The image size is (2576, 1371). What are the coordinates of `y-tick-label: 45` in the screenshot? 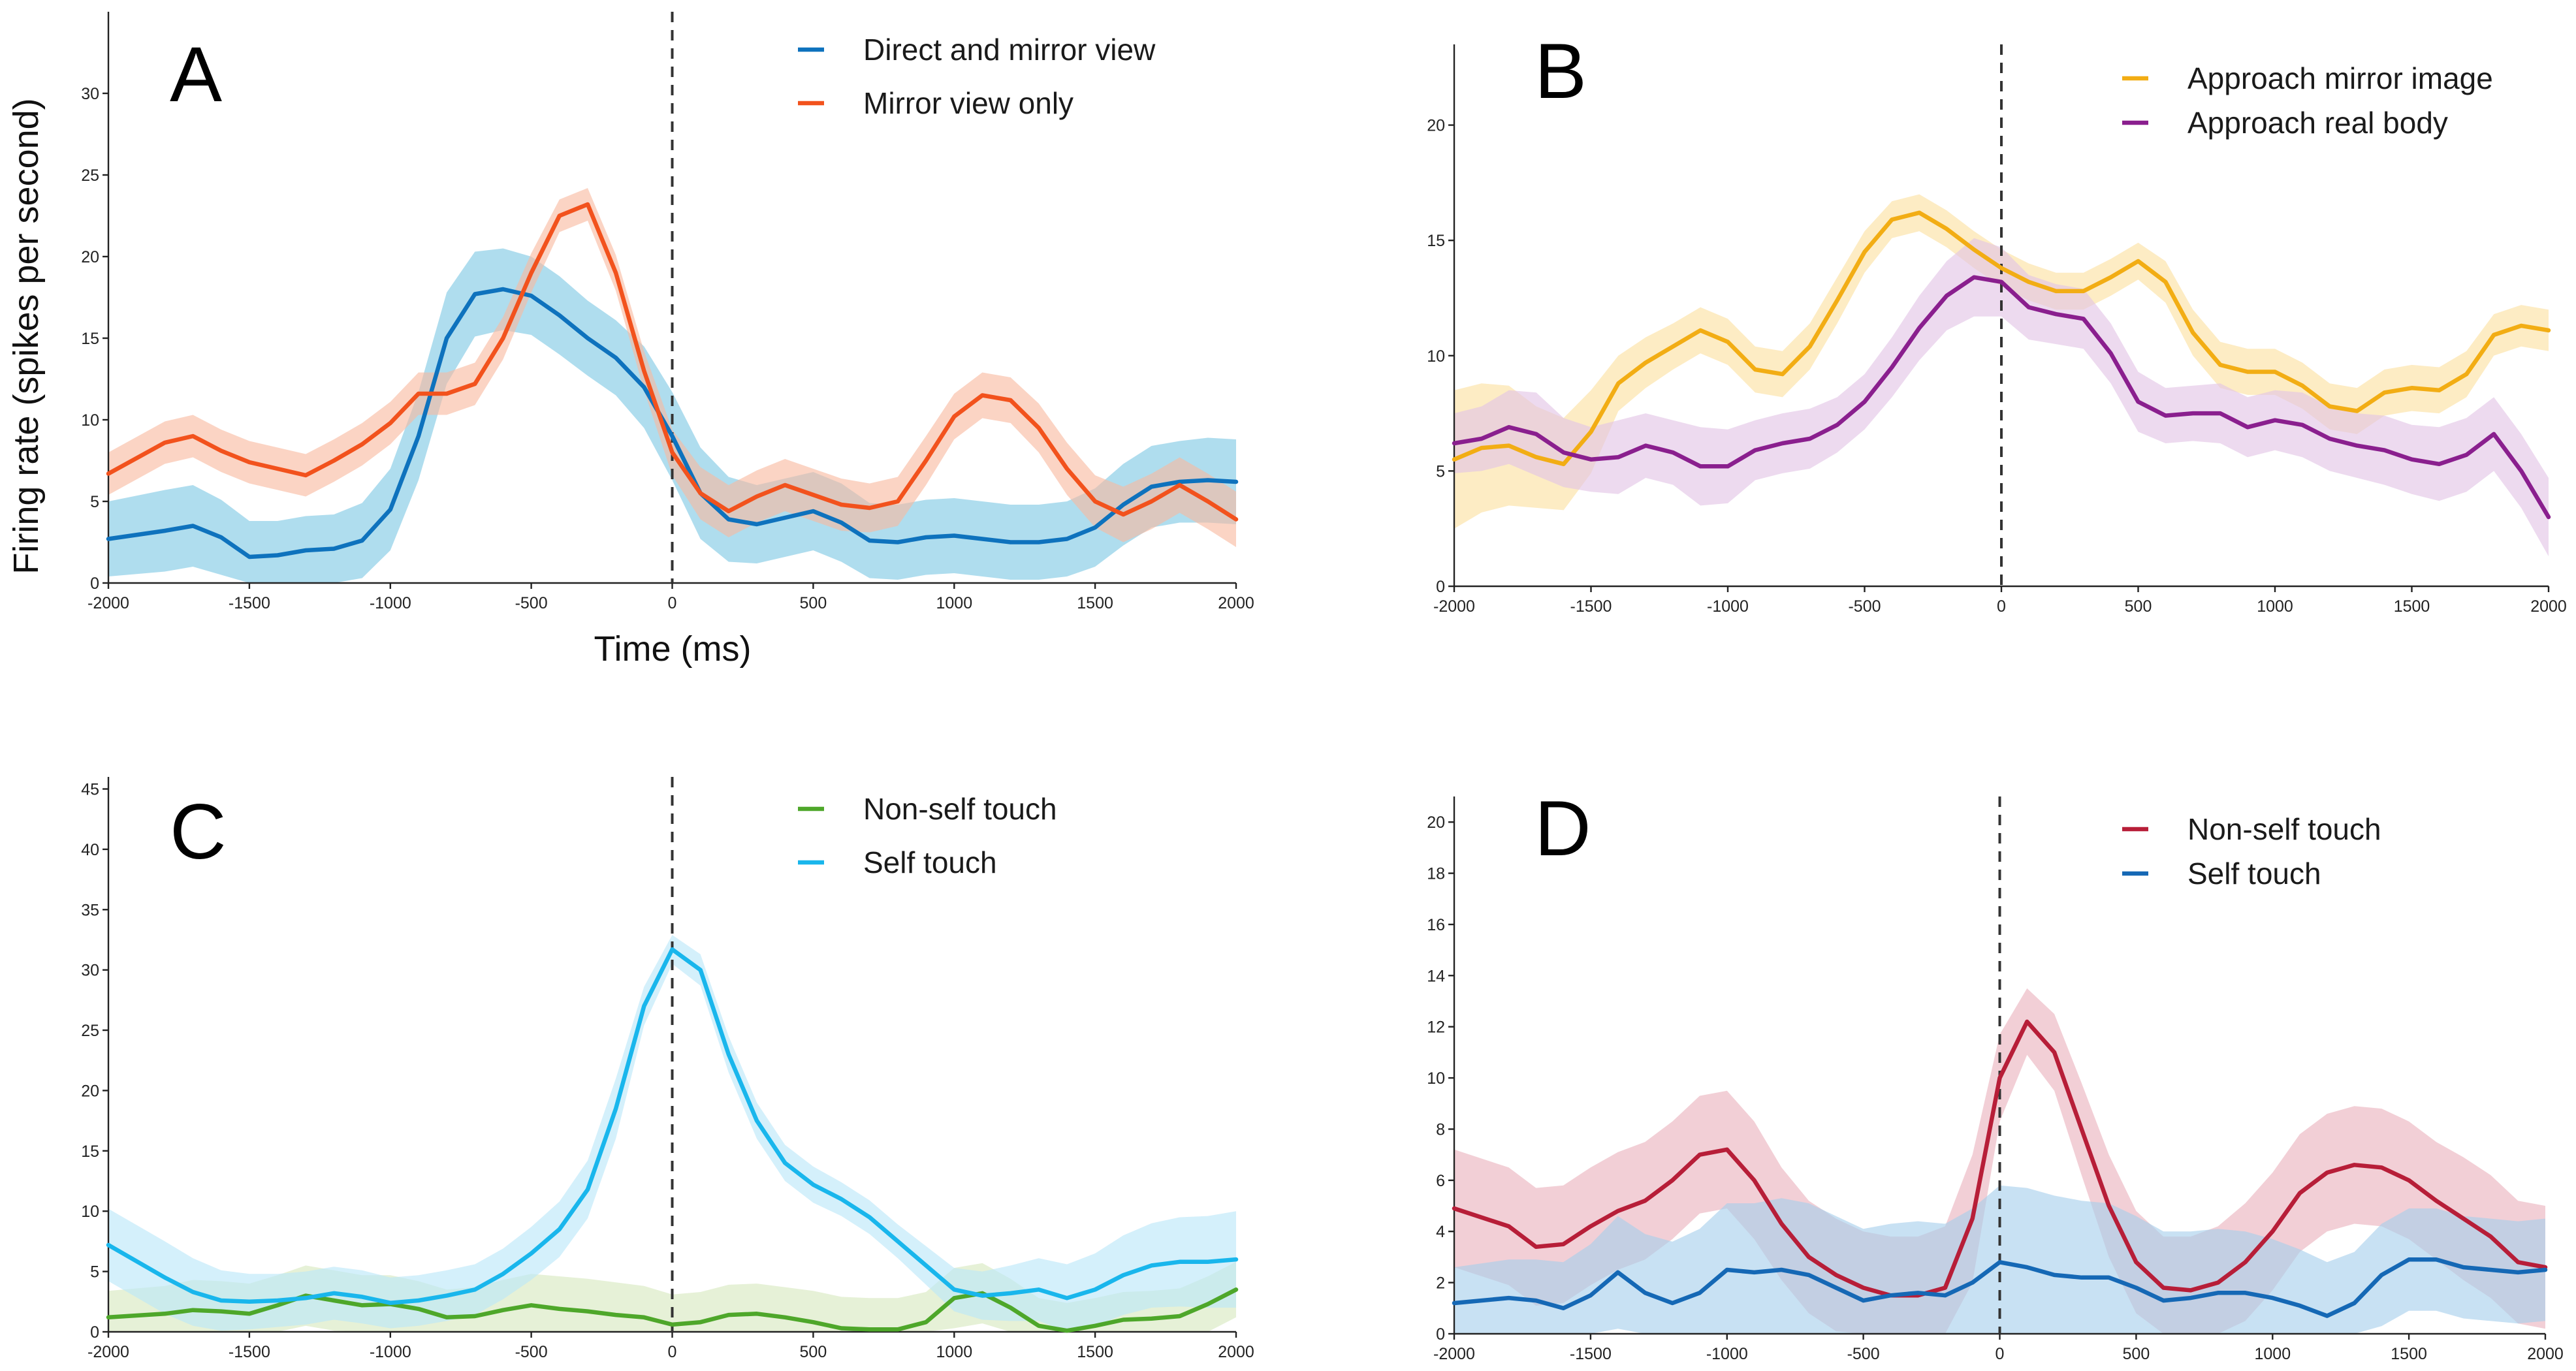 It's located at (90, 790).